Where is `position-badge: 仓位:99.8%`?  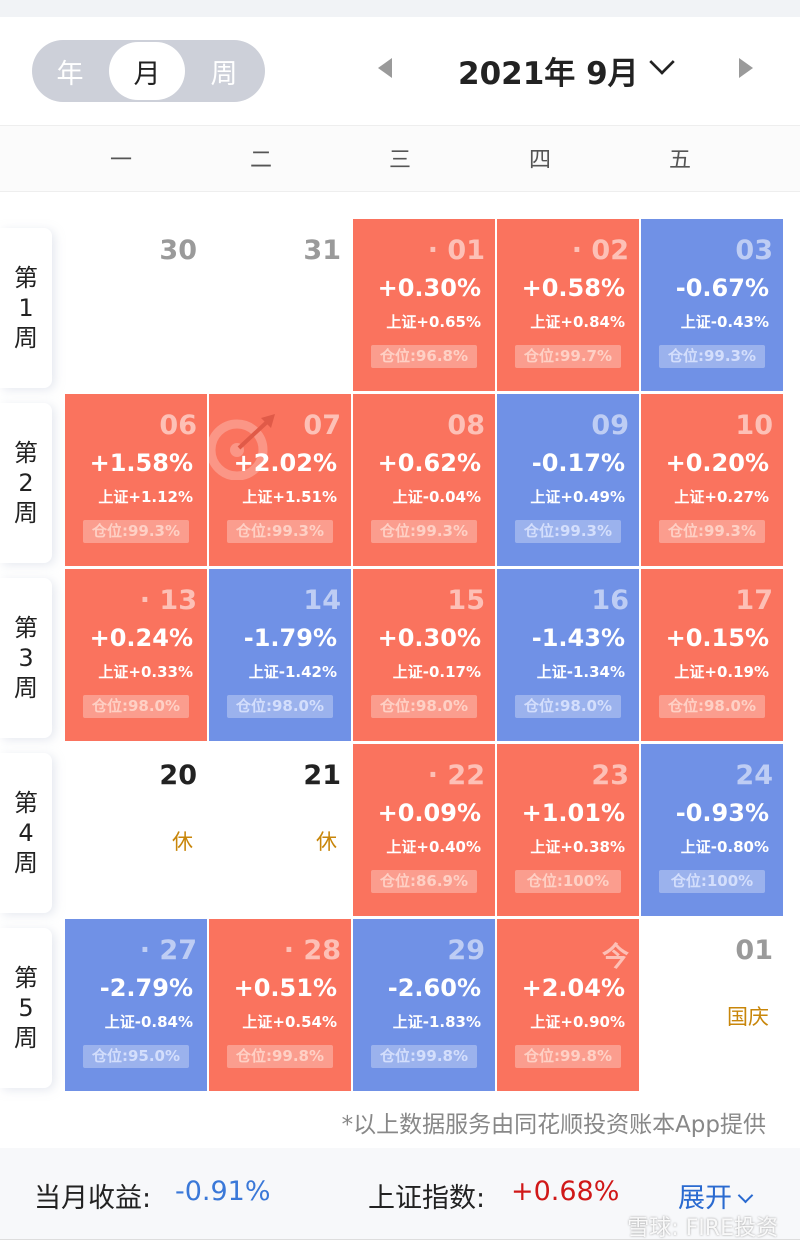 position-badge: 仓位:99.8% is located at coordinates (424, 1056).